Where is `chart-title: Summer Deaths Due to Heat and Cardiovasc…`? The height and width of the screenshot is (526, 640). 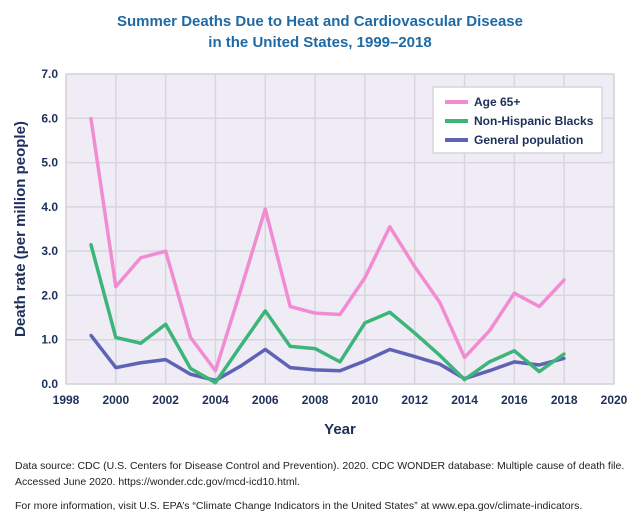 chart-title: Summer Deaths Due to Heat and Cardiovasc… is located at coordinates (320, 32).